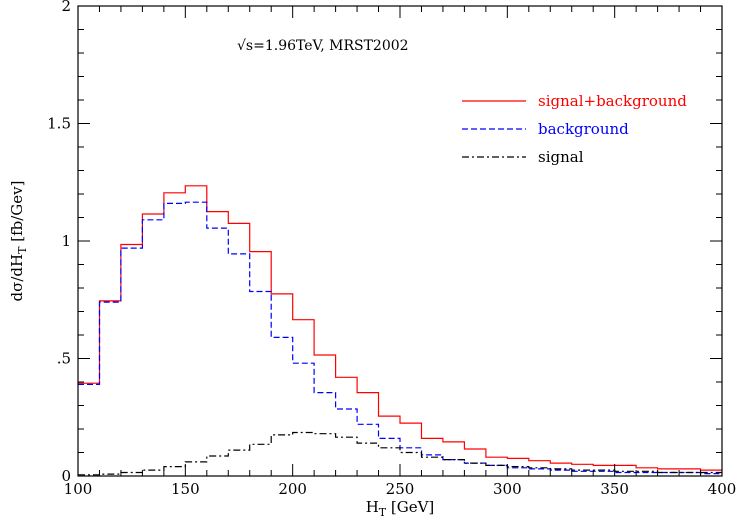  What do you see at coordinates (410, 507) in the screenshot?
I see `x-axis-title-unit: [GeV]` at bounding box center [410, 507].